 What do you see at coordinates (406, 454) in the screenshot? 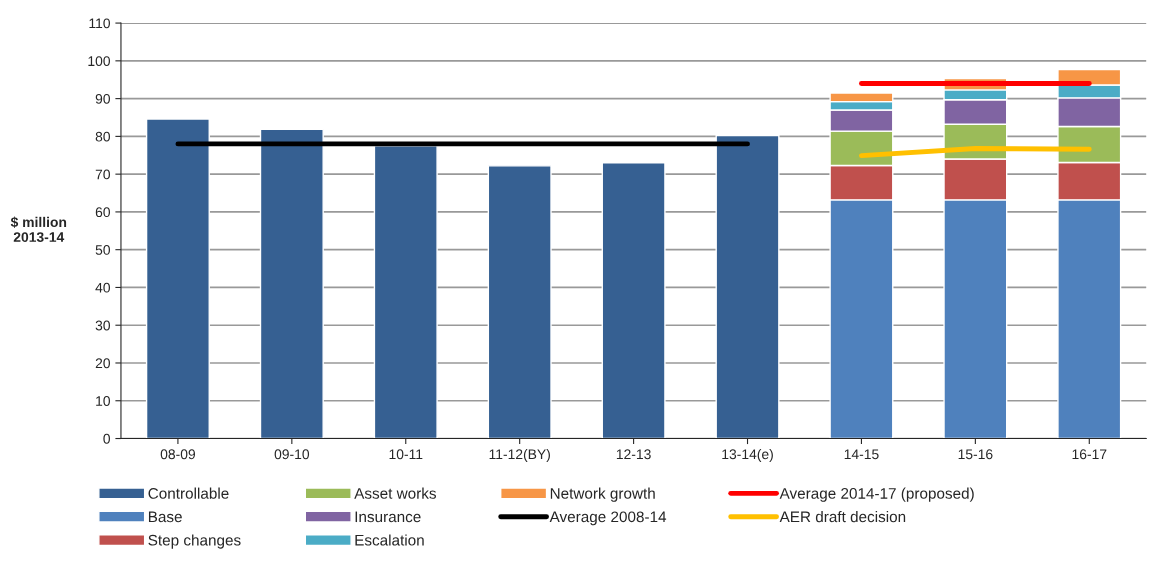
I see `x-tick-label: 10-11` at bounding box center [406, 454].